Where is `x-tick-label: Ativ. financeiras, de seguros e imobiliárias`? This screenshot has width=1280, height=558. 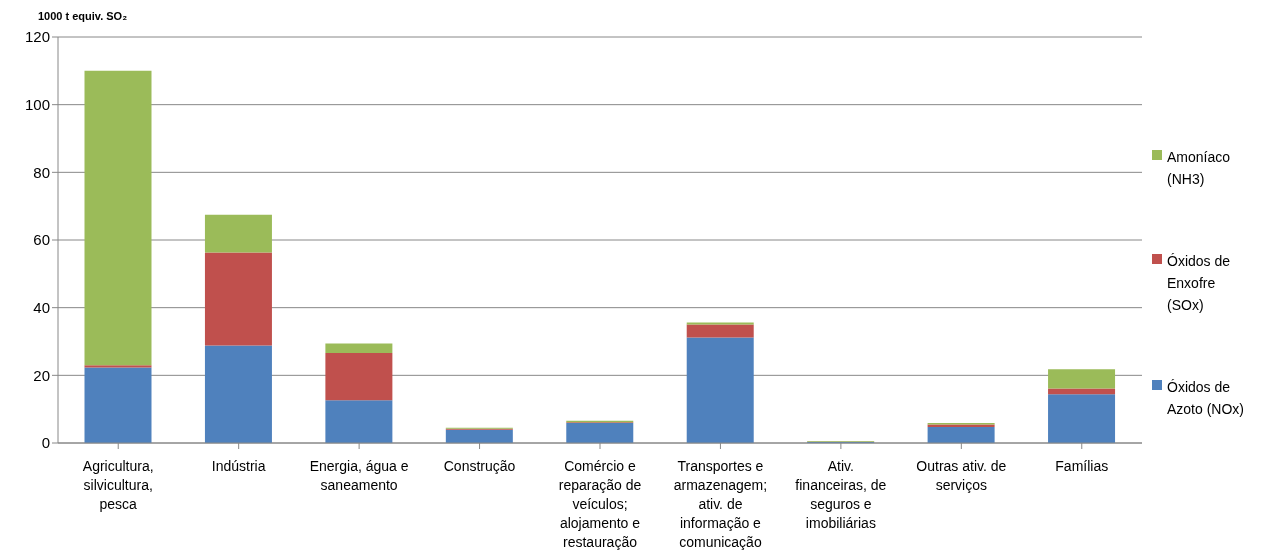
x-tick-label: Ativ. financeiras, de seguros e imobiliárias is located at coordinates (841, 494).